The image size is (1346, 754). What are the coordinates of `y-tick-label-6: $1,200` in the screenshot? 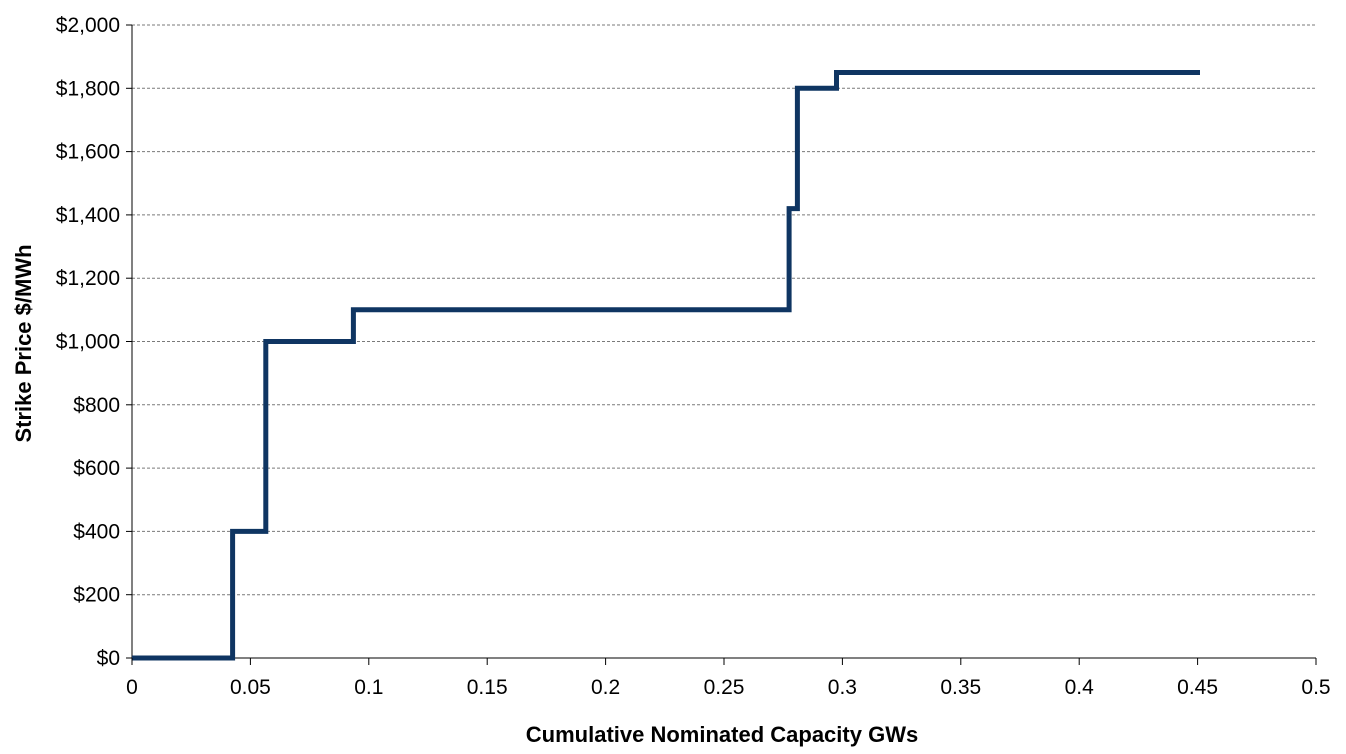 It's located at (88, 278).